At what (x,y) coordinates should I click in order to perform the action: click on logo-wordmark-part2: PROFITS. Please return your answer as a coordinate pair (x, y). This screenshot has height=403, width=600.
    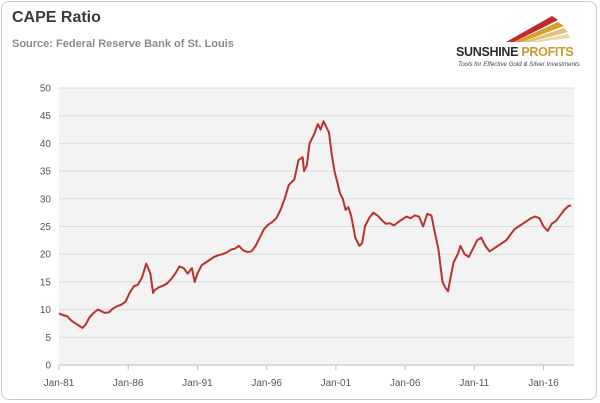
    Looking at the image, I should click on (547, 52).